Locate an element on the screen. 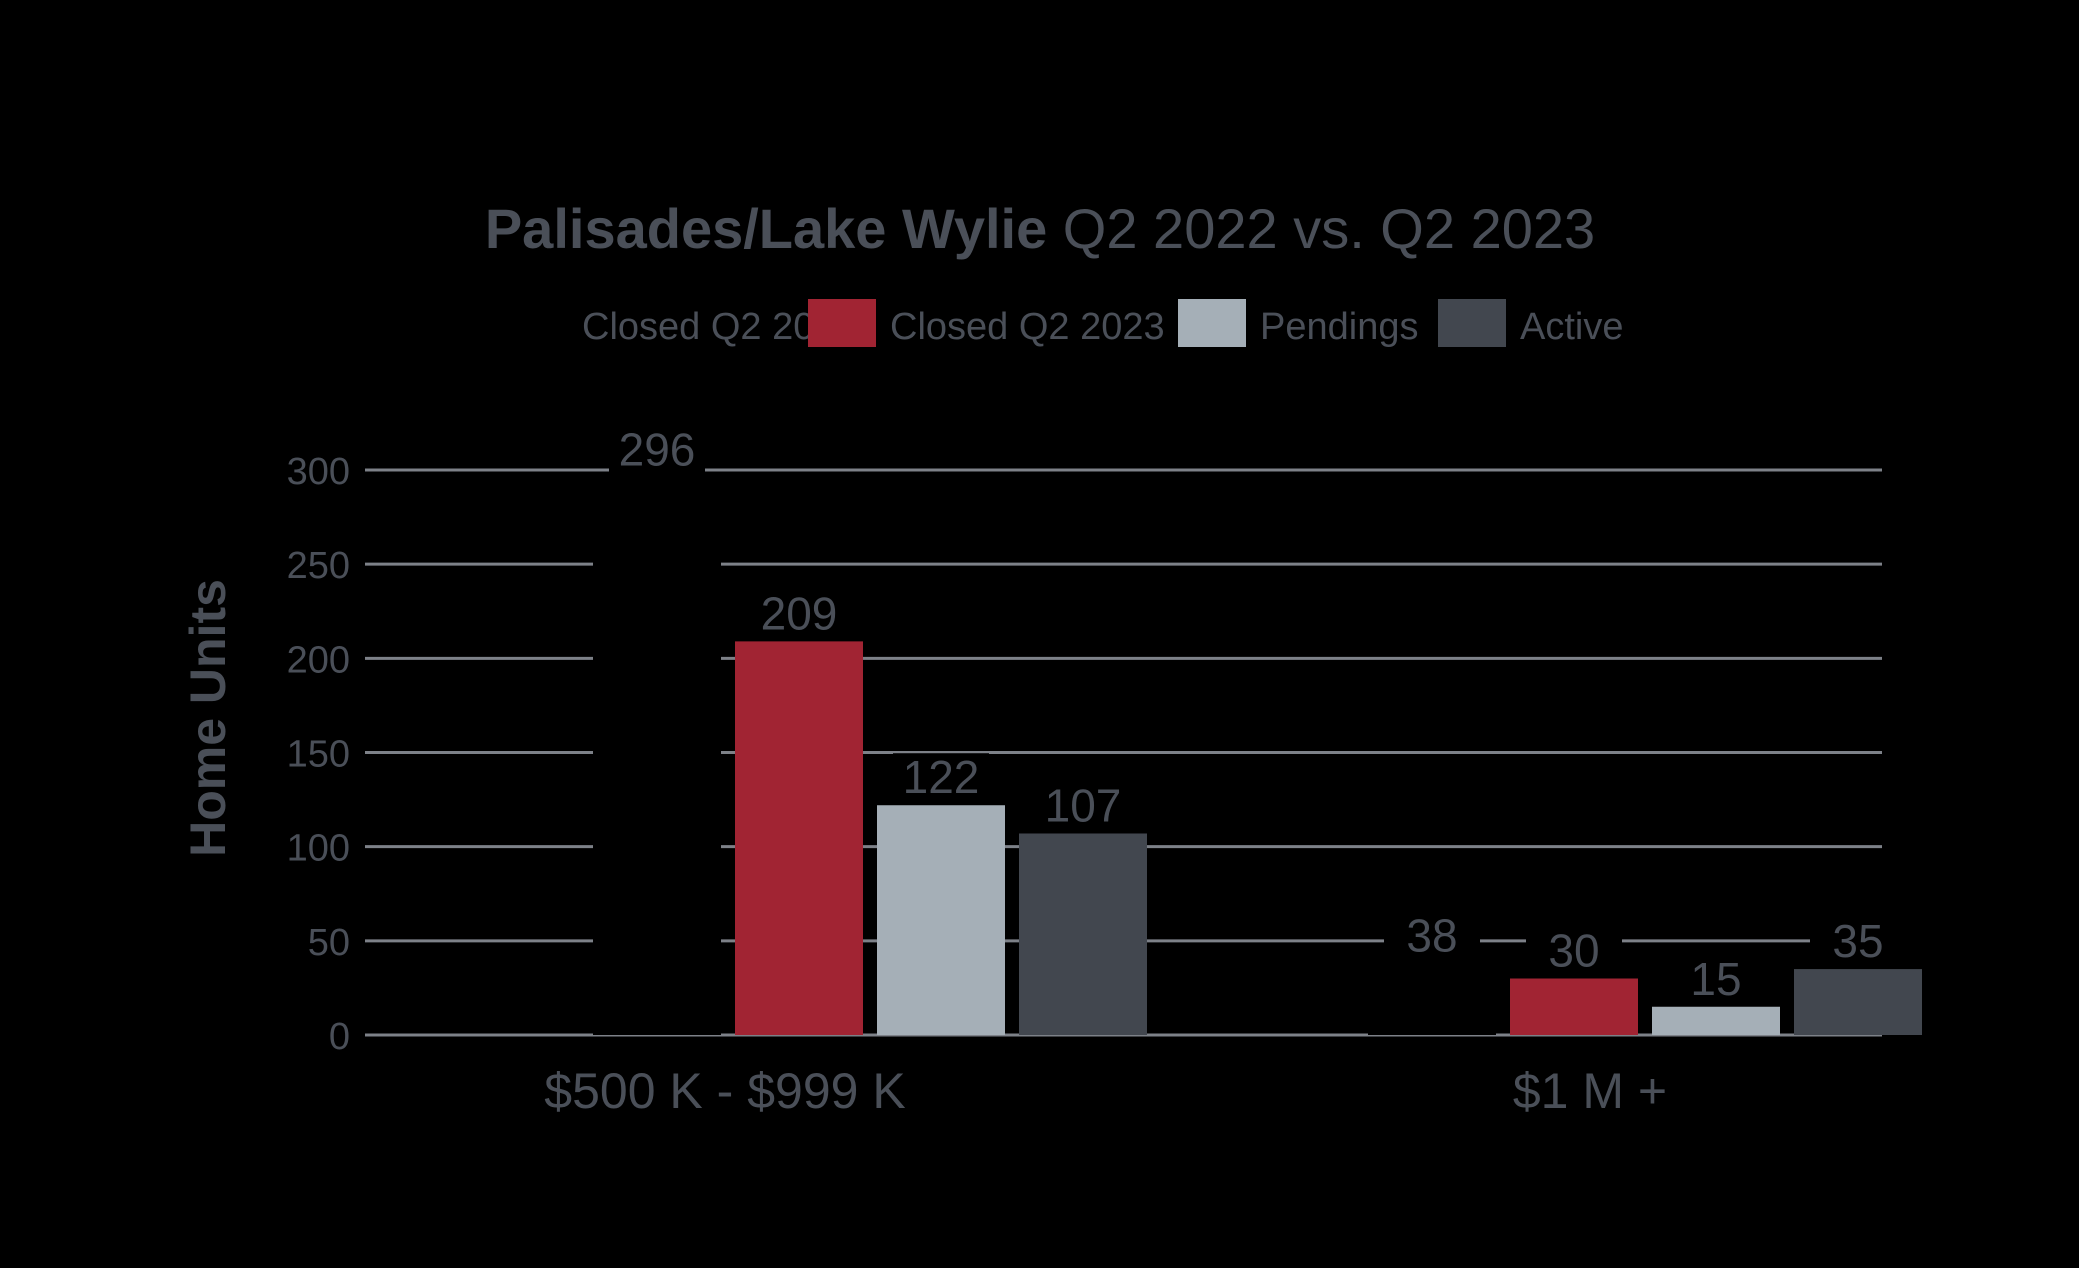  x-tick-label: $1 M + is located at coordinates (1590, 1091).